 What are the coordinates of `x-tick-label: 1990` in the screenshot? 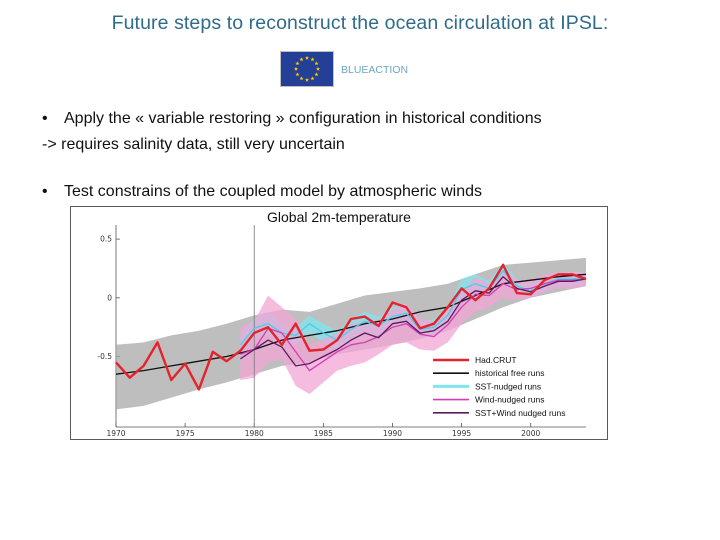 It's located at (392, 433).